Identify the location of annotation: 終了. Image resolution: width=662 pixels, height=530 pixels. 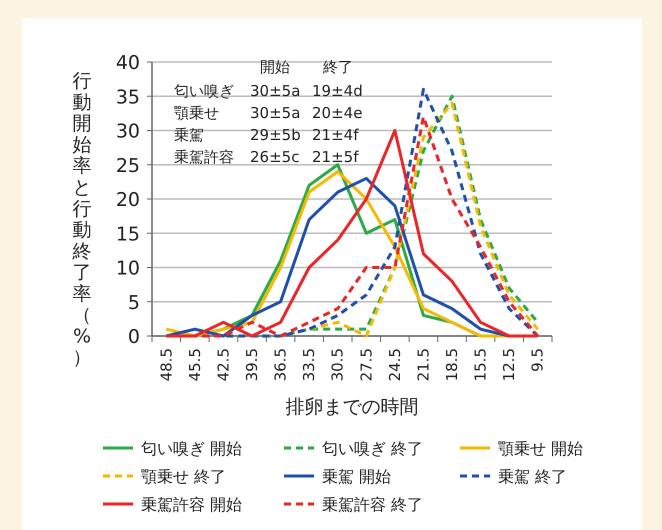
(337, 67).